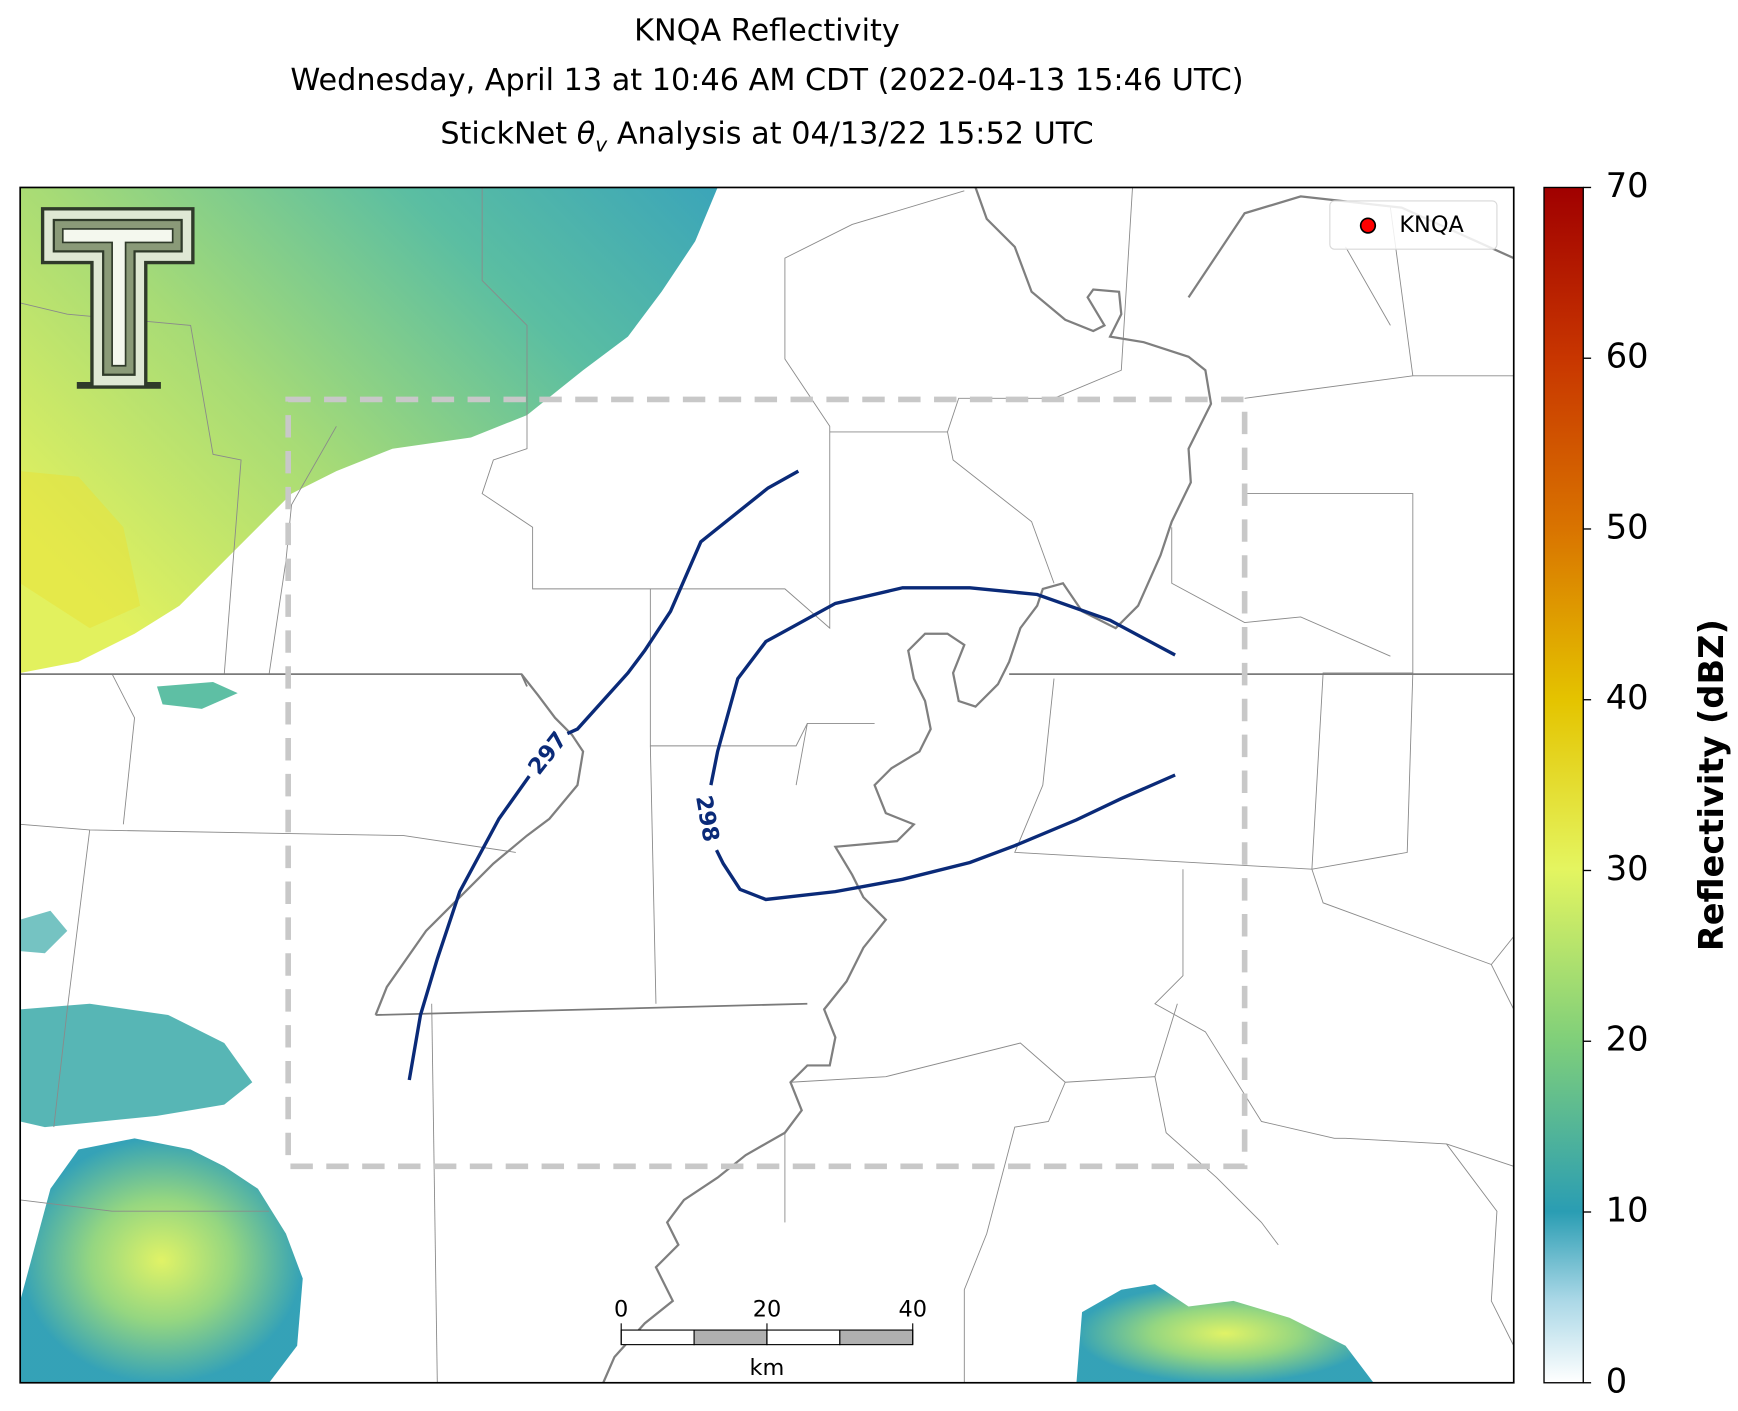  I want to click on contour-label: 298, so click(707, 818).